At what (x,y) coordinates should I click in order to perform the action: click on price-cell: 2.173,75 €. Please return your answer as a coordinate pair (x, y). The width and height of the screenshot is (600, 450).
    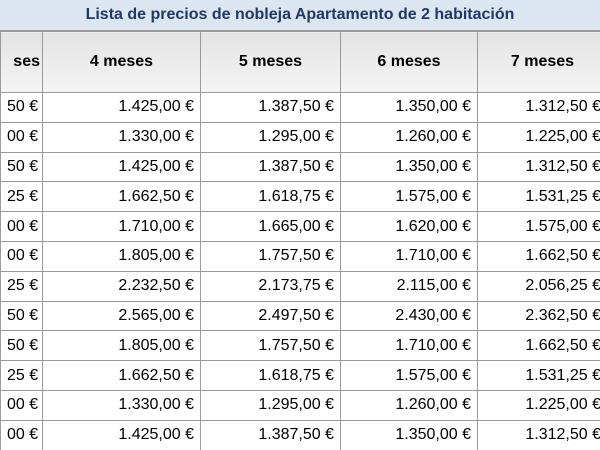
    Looking at the image, I should click on (270, 286).